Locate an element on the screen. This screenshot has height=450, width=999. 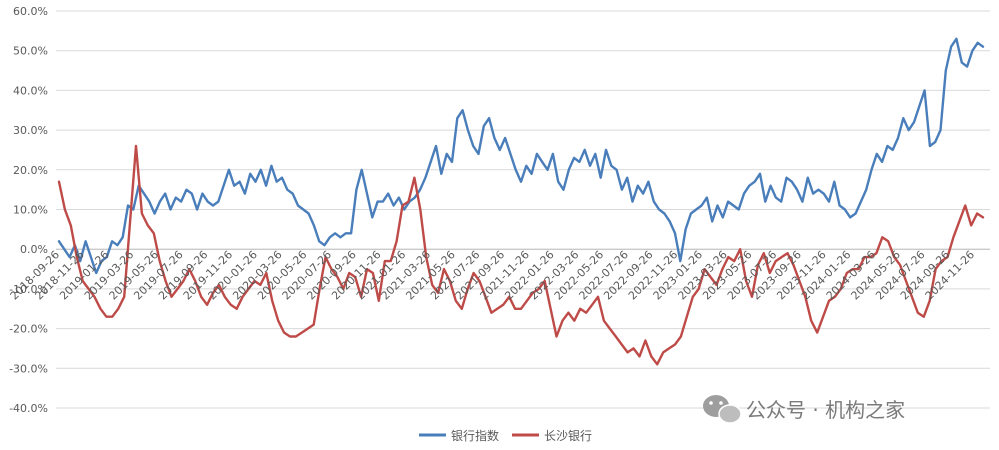
watermark-text: 公众号 · 机构之家 is located at coordinates (825, 410).